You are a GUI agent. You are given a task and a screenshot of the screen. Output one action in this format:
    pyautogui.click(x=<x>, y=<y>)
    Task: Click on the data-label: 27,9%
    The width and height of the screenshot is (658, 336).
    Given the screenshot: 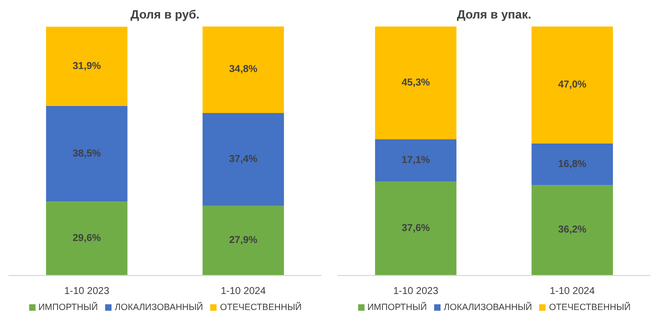 What is the action you would take?
    pyautogui.click(x=243, y=240)
    